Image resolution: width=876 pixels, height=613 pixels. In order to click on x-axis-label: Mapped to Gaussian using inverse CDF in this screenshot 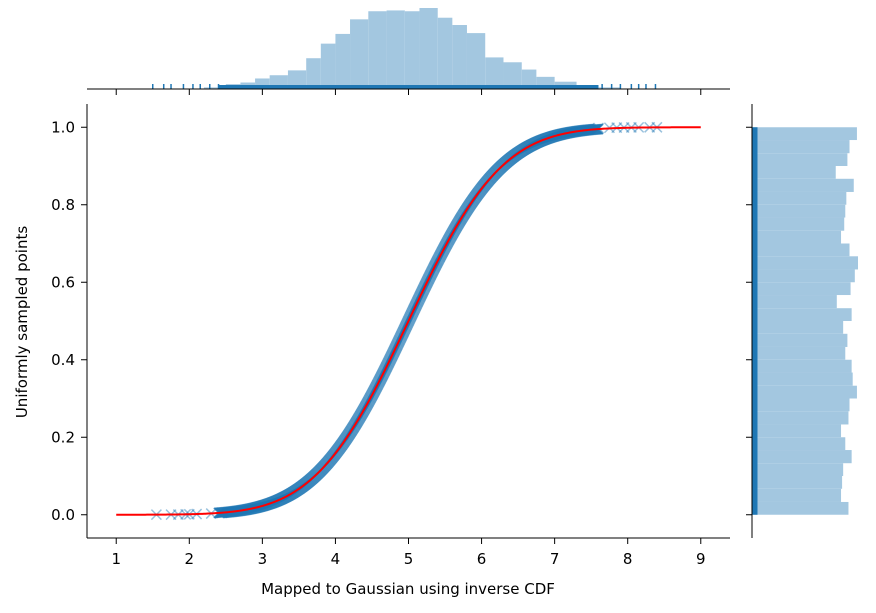, I will do `click(408, 589)`.